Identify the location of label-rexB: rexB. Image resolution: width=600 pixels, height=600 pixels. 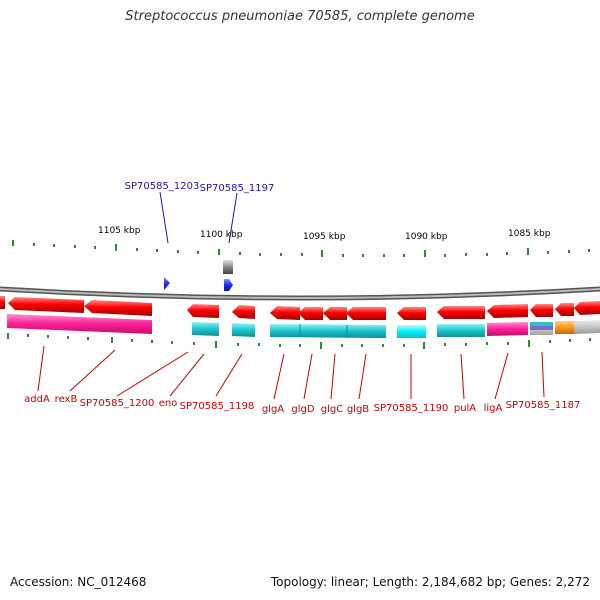
(66, 399).